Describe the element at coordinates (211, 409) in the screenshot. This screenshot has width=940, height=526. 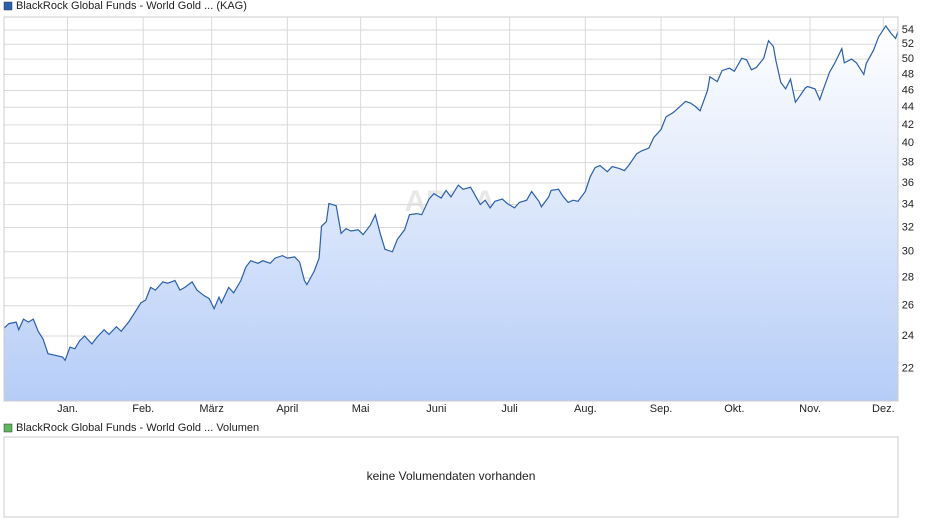
I see `x-tick-label: März` at that location.